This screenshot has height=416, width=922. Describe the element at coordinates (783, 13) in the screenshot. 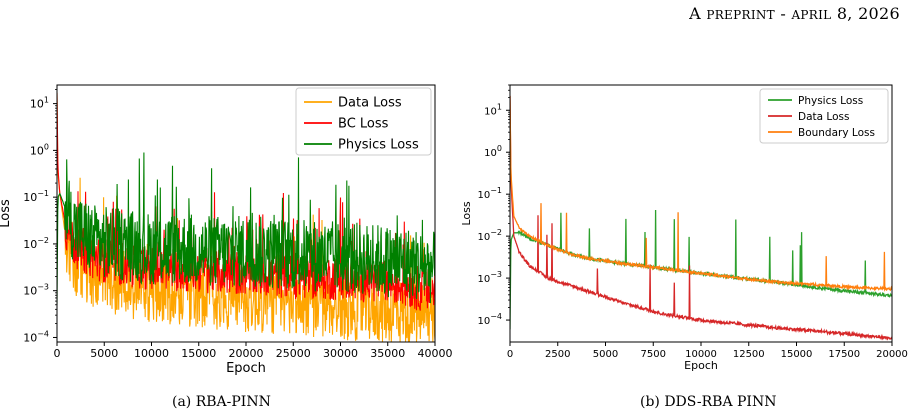

I see `header-sep: -` at that location.